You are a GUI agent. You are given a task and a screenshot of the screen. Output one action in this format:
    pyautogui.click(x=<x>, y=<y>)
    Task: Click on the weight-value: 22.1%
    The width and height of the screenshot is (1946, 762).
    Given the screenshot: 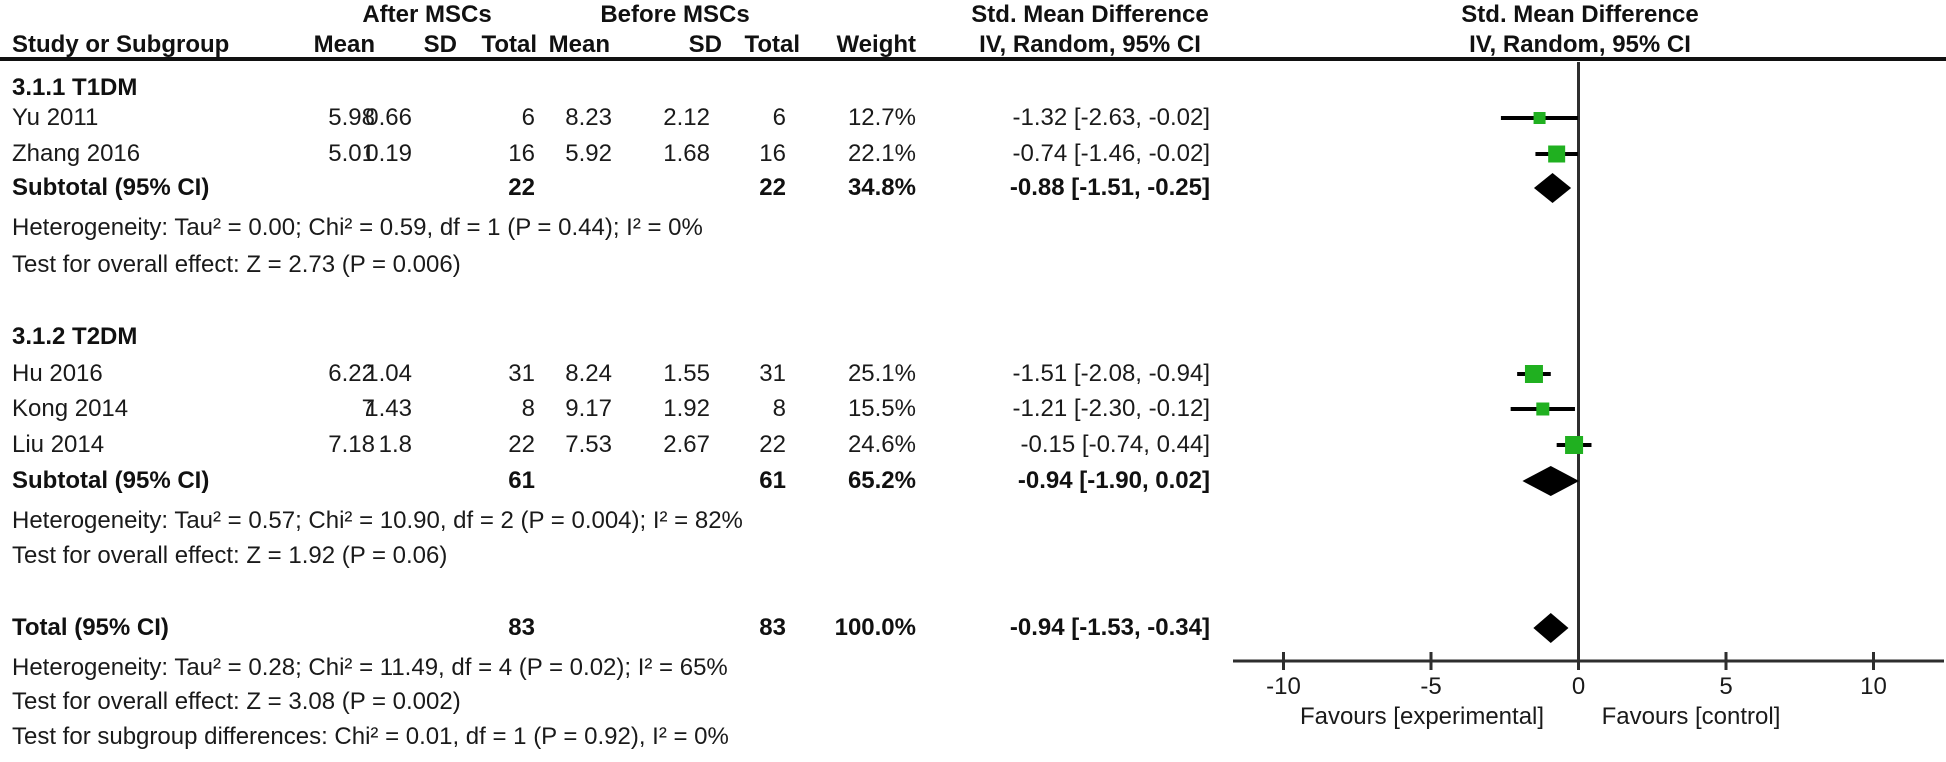 What is the action you would take?
    pyautogui.click(x=881, y=153)
    